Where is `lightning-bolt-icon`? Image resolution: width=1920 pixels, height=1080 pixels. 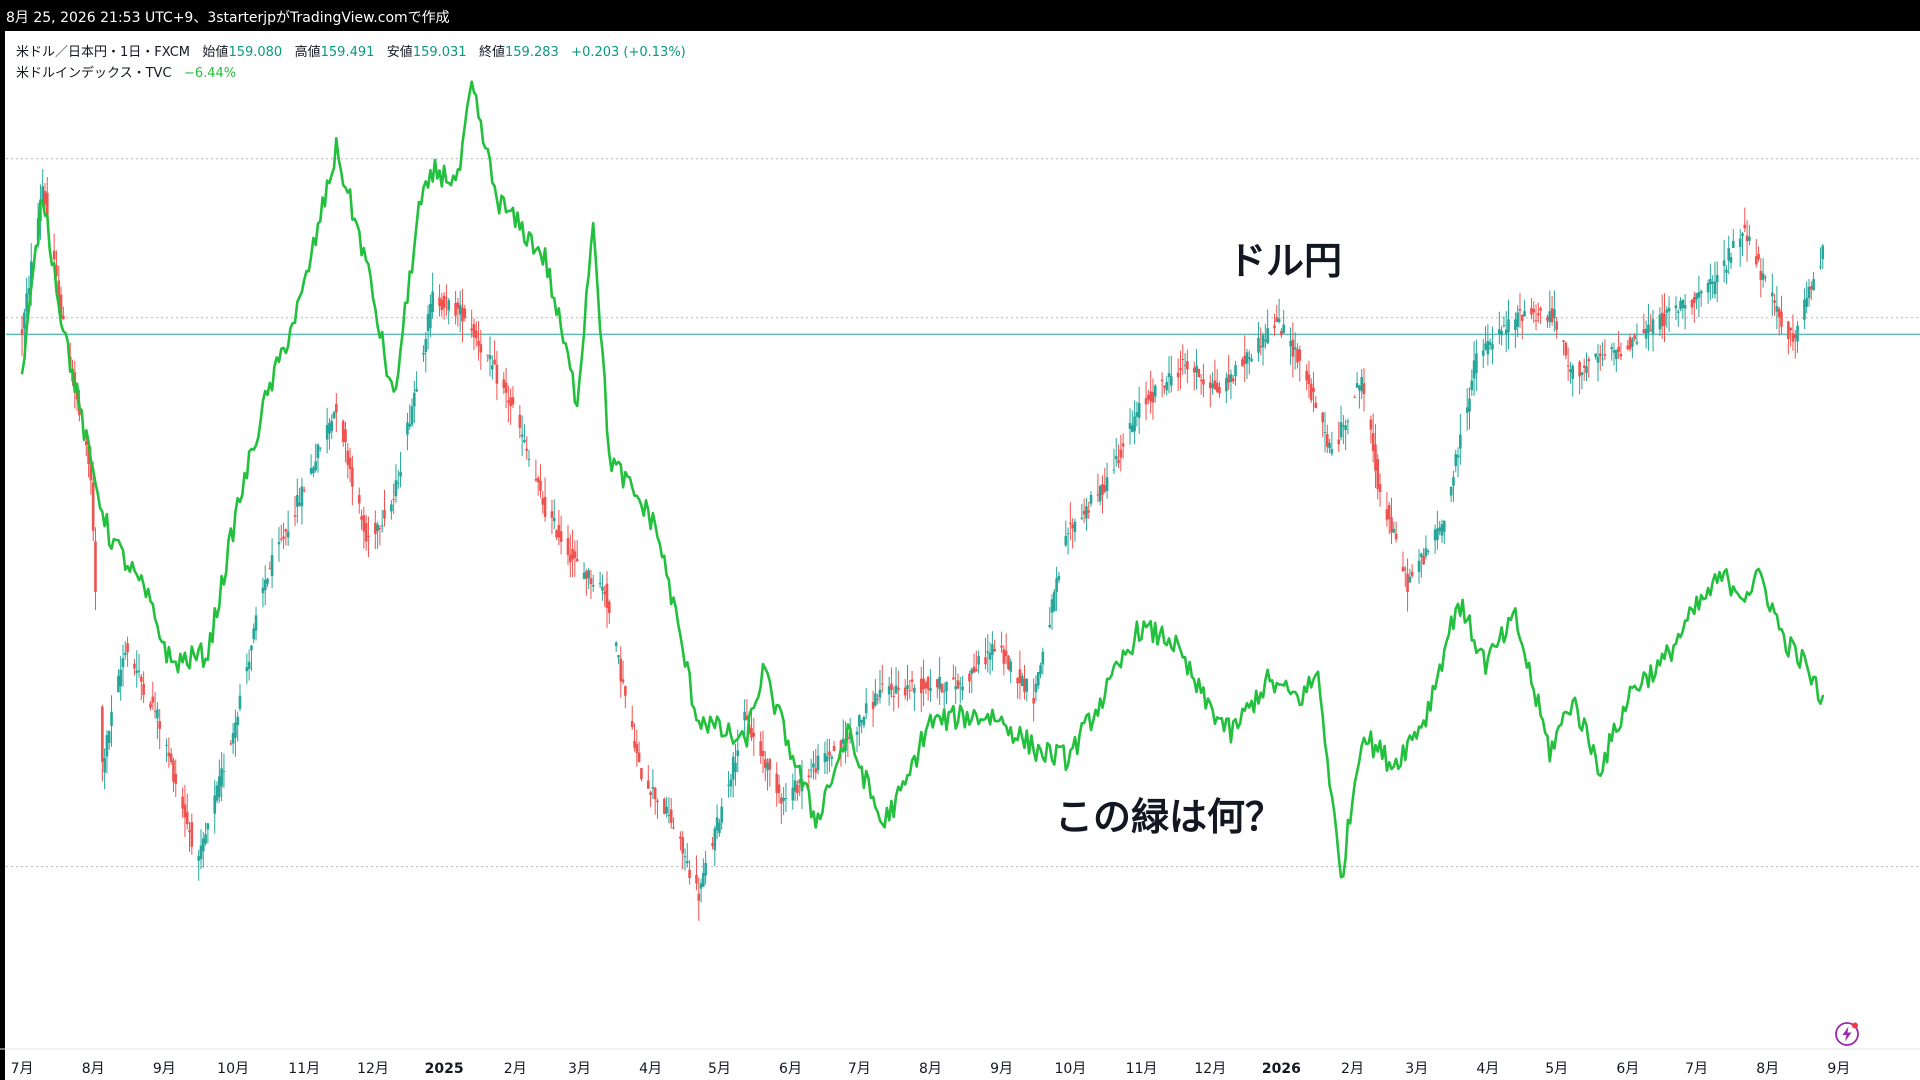
lightning-bolt-icon is located at coordinates (1847, 1034).